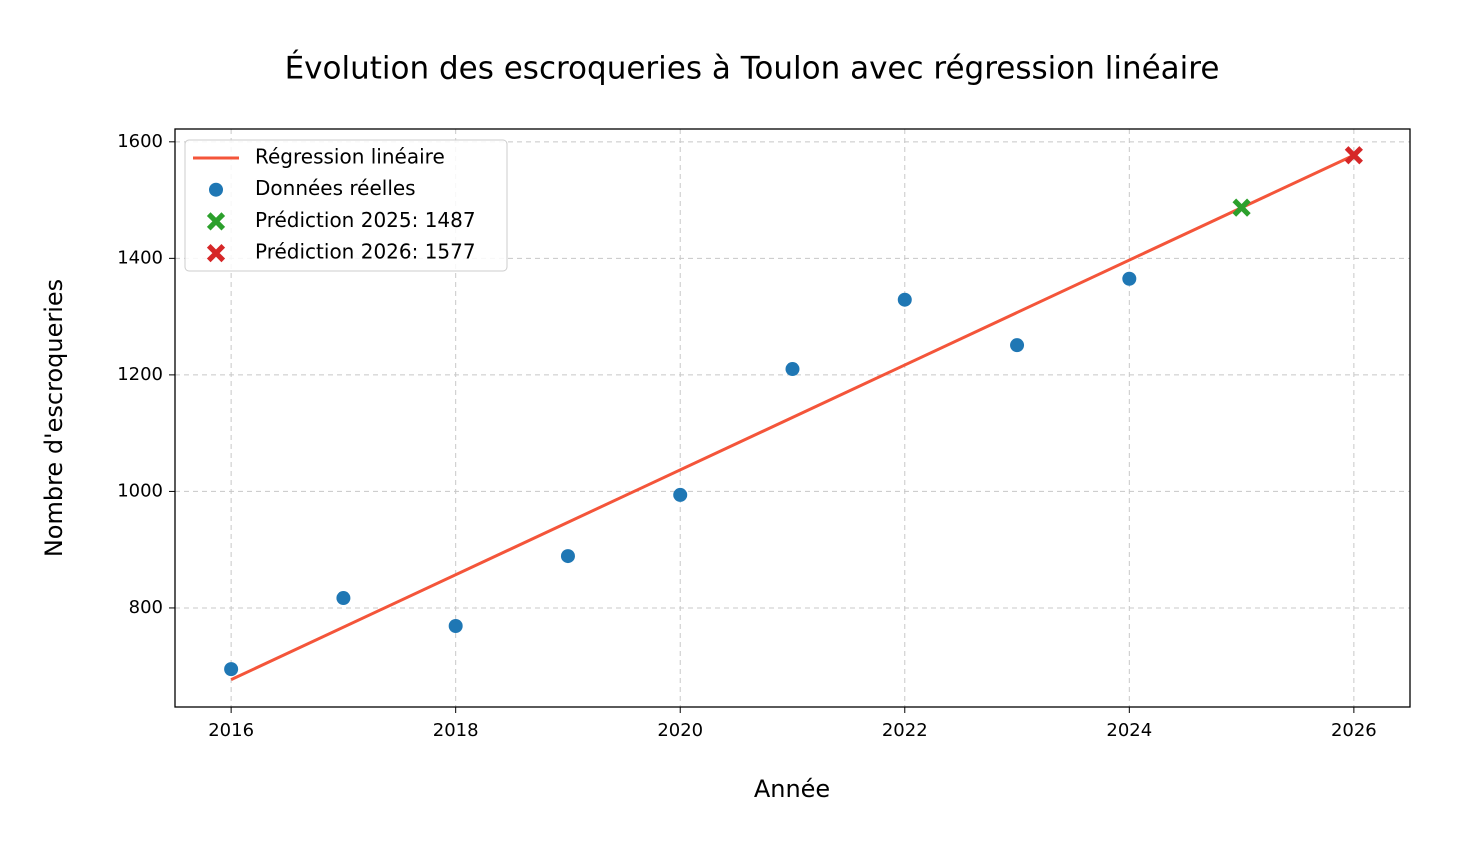 The width and height of the screenshot is (1461, 849). What do you see at coordinates (1354, 730) in the screenshot?
I see `x-tick-label: 2026` at bounding box center [1354, 730].